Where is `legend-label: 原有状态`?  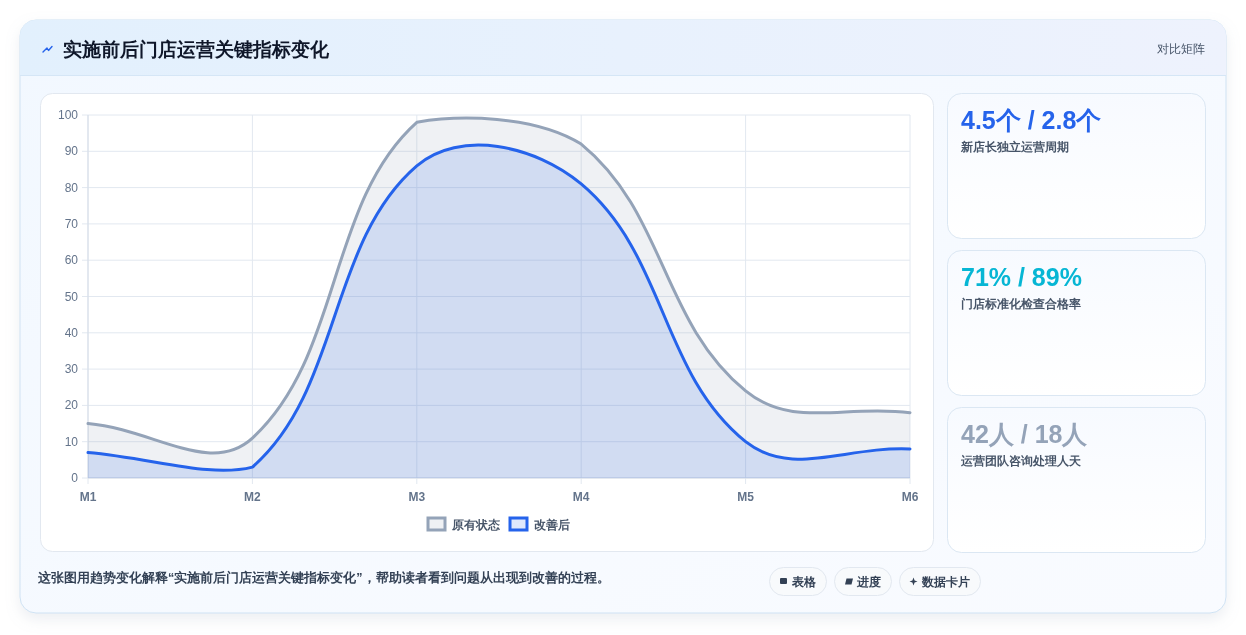 legend-label: 原有状态 is located at coordinates (476, 524).